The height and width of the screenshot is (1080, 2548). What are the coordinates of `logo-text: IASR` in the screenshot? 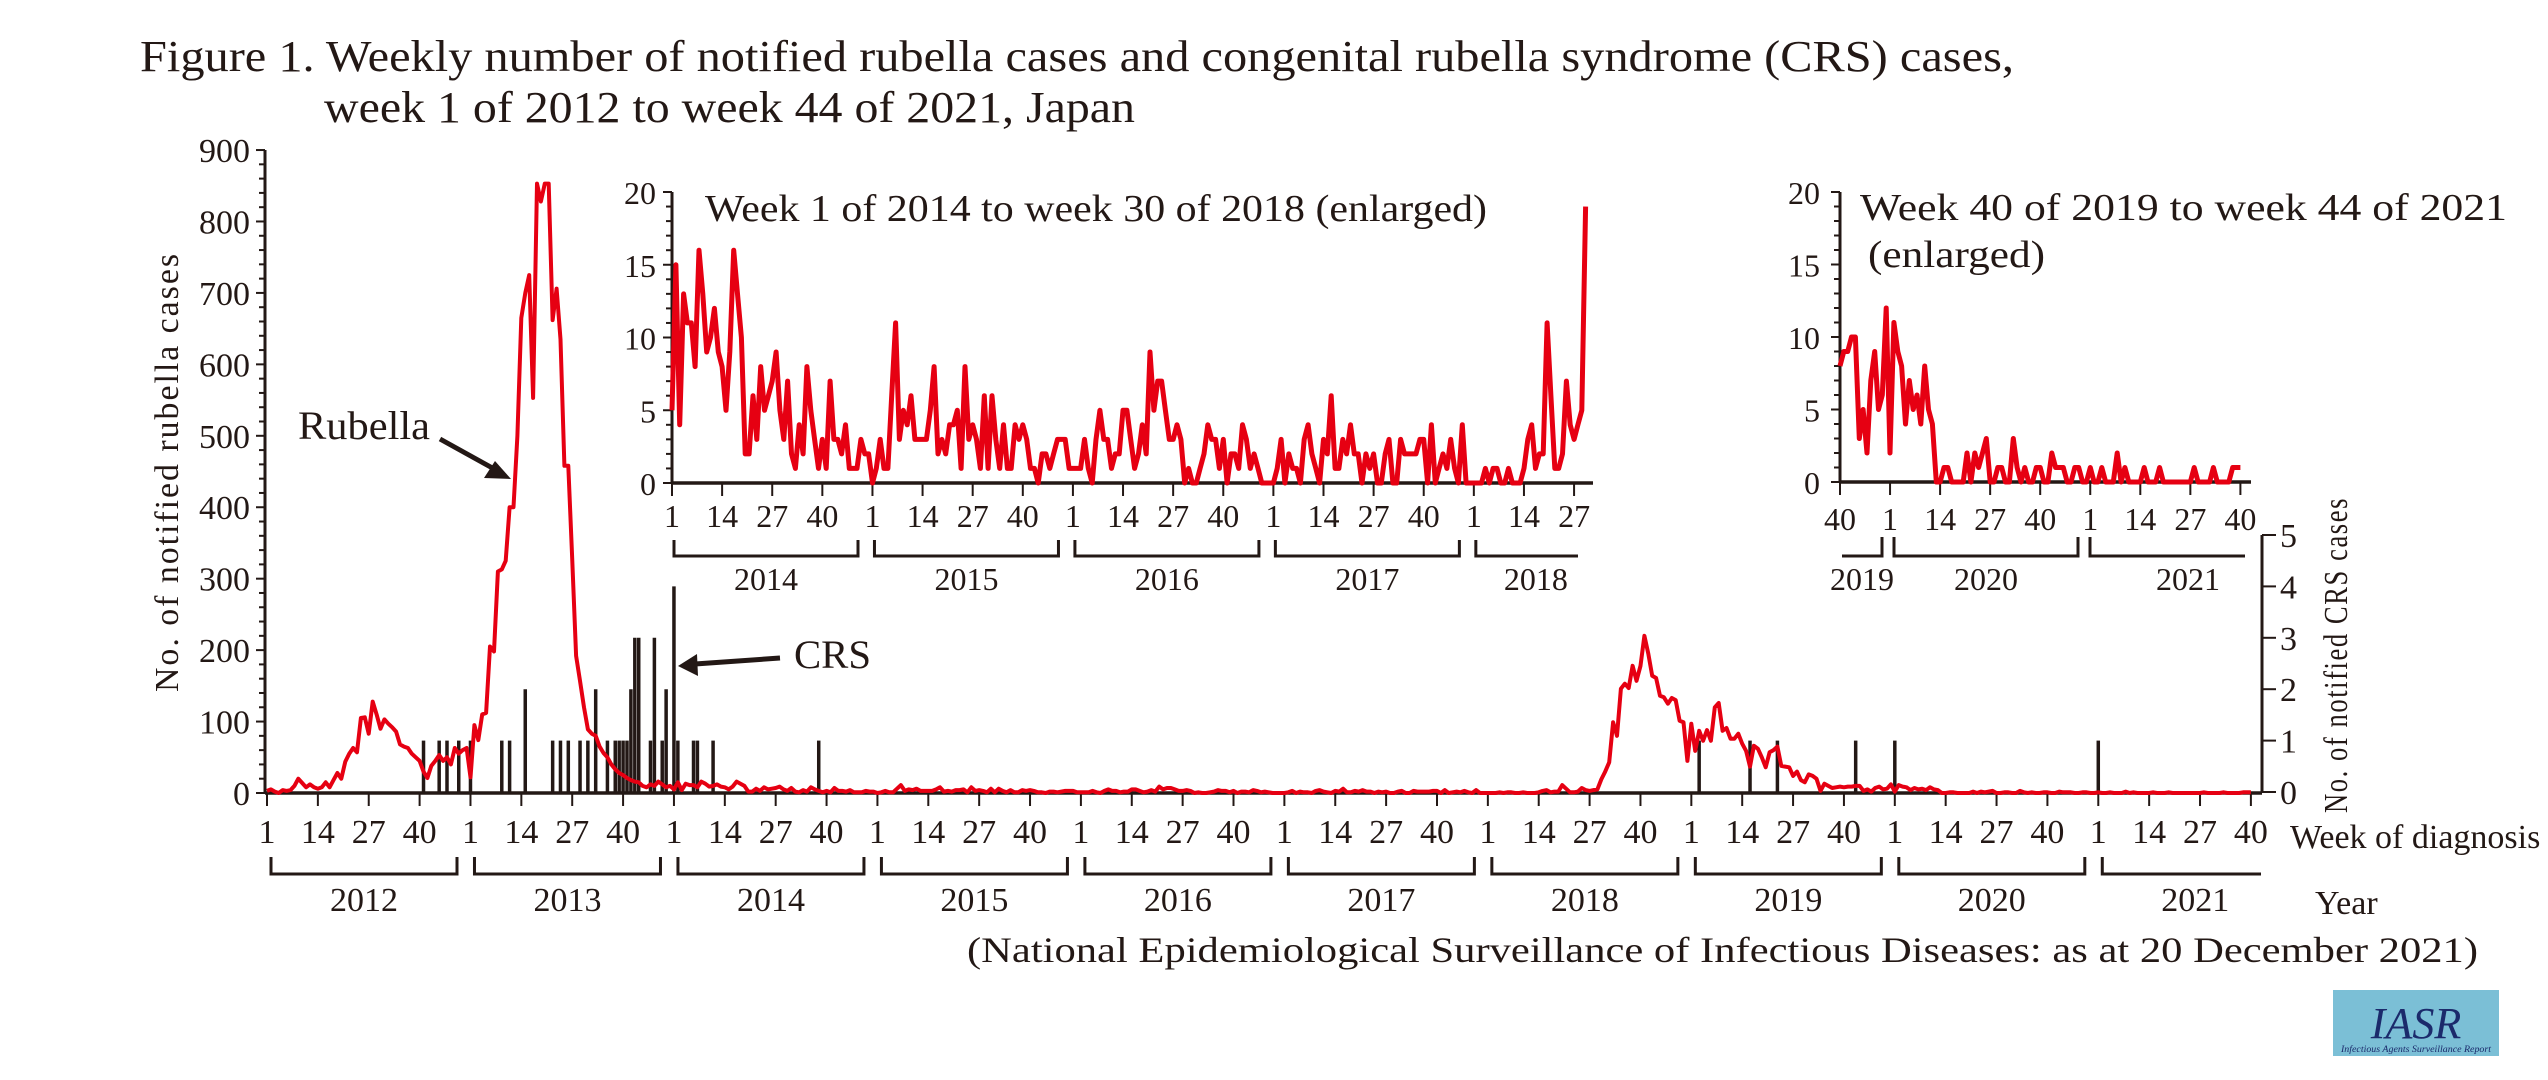 It's located at (2416, 1023).